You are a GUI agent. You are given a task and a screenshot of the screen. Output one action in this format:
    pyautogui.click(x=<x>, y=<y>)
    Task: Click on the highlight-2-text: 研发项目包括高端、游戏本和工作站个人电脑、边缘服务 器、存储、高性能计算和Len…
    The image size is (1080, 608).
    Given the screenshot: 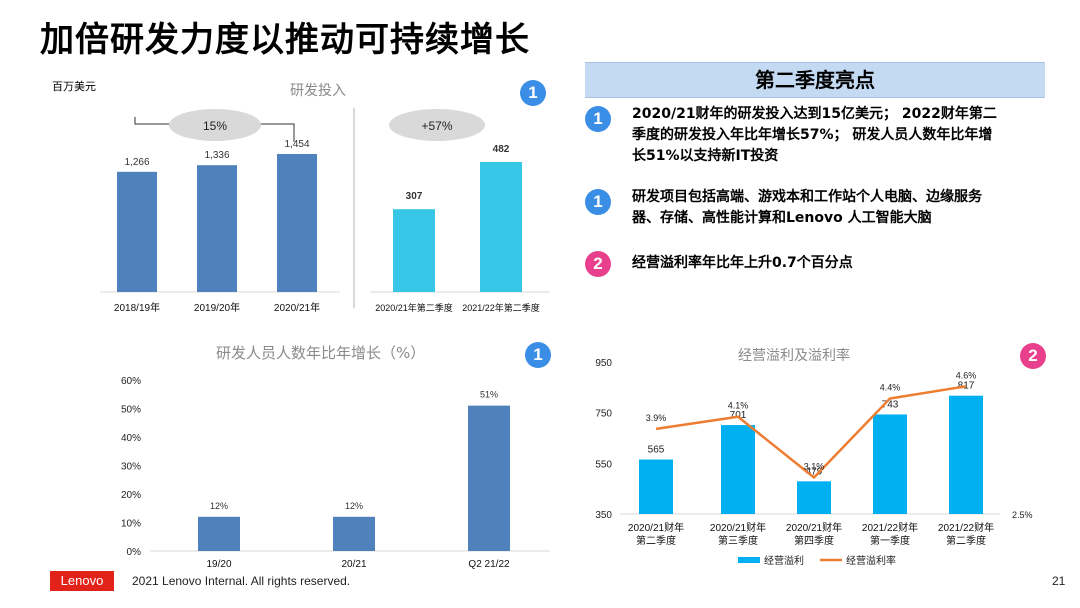 What is the action you would take?
    pyautogui.click(x=807, y=207)
    